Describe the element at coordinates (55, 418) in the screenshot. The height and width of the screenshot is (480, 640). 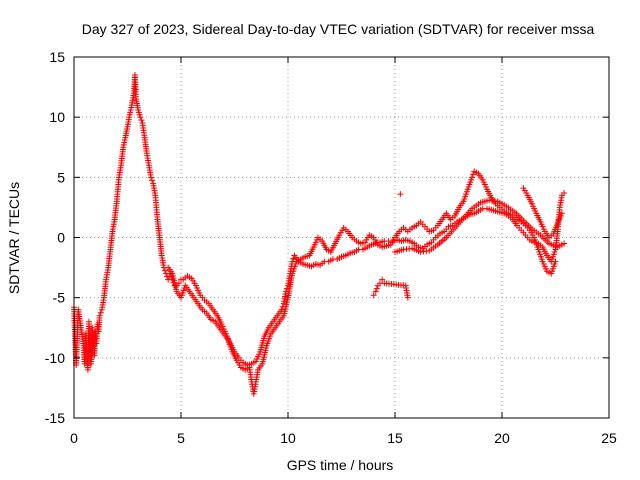
I see `y-tick-label: -15` at that location.